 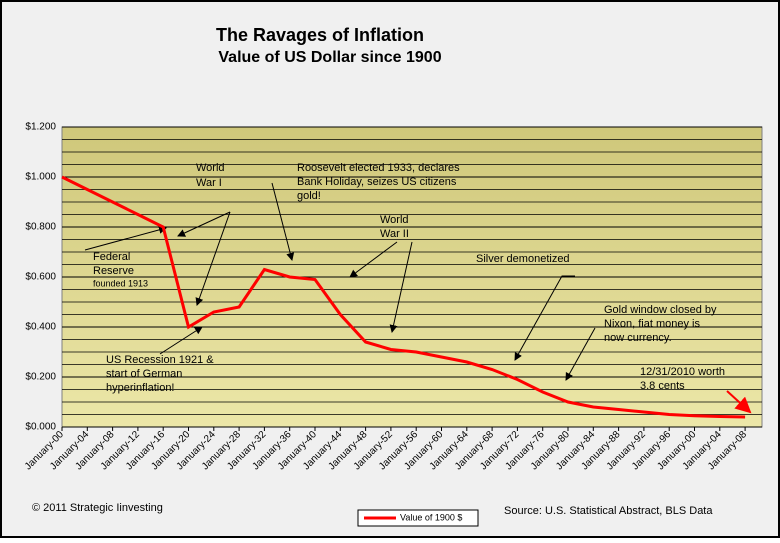 What do you see at coordinates (40, 327) in the screenshot?
I see `y-tick-label: $0.400` at bounding box center [40, 327].